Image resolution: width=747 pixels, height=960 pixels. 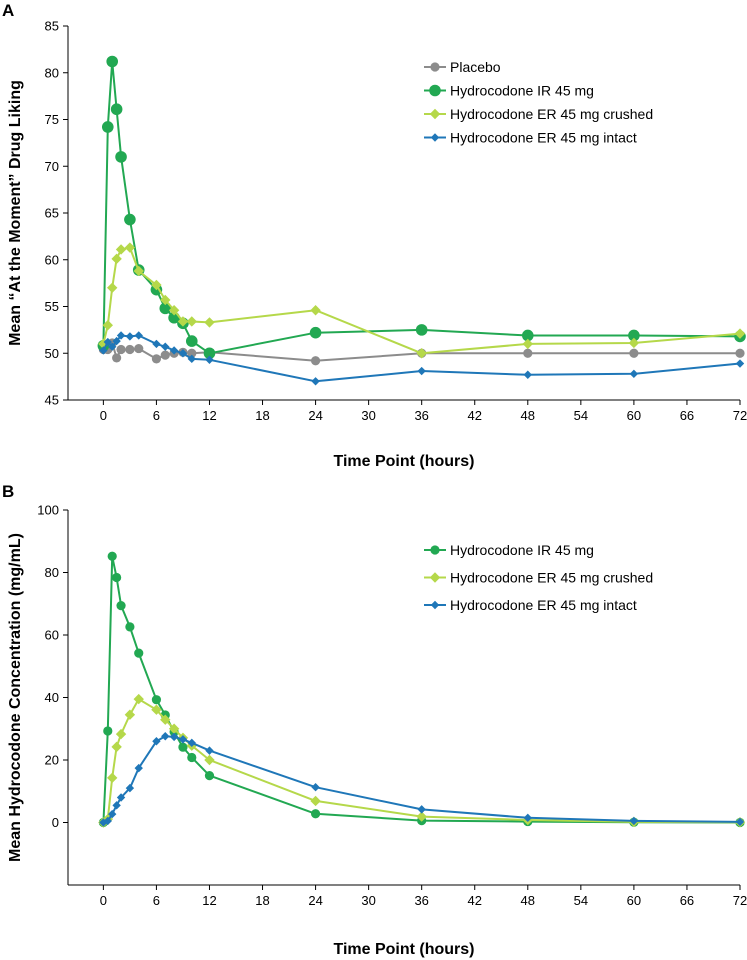 What do you see at coordinates (52, 26) in the screenshot?
I see `y-tick-label: 85` at bounding box center [52, 26].